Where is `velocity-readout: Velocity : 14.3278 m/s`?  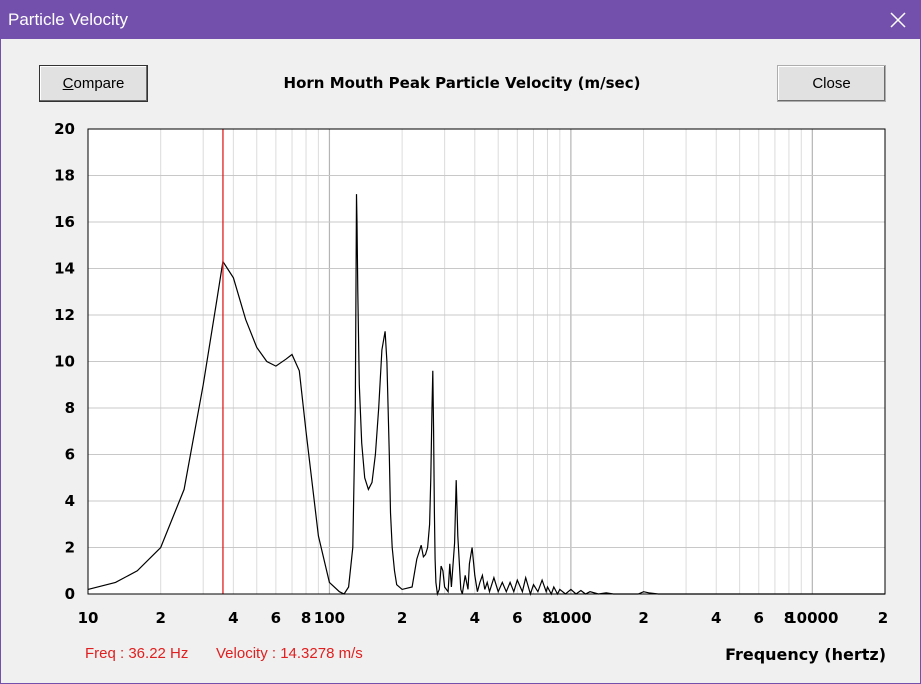
velocity-readout: Velocity : 14.3278 m/s is located at coordinates (289, 653).